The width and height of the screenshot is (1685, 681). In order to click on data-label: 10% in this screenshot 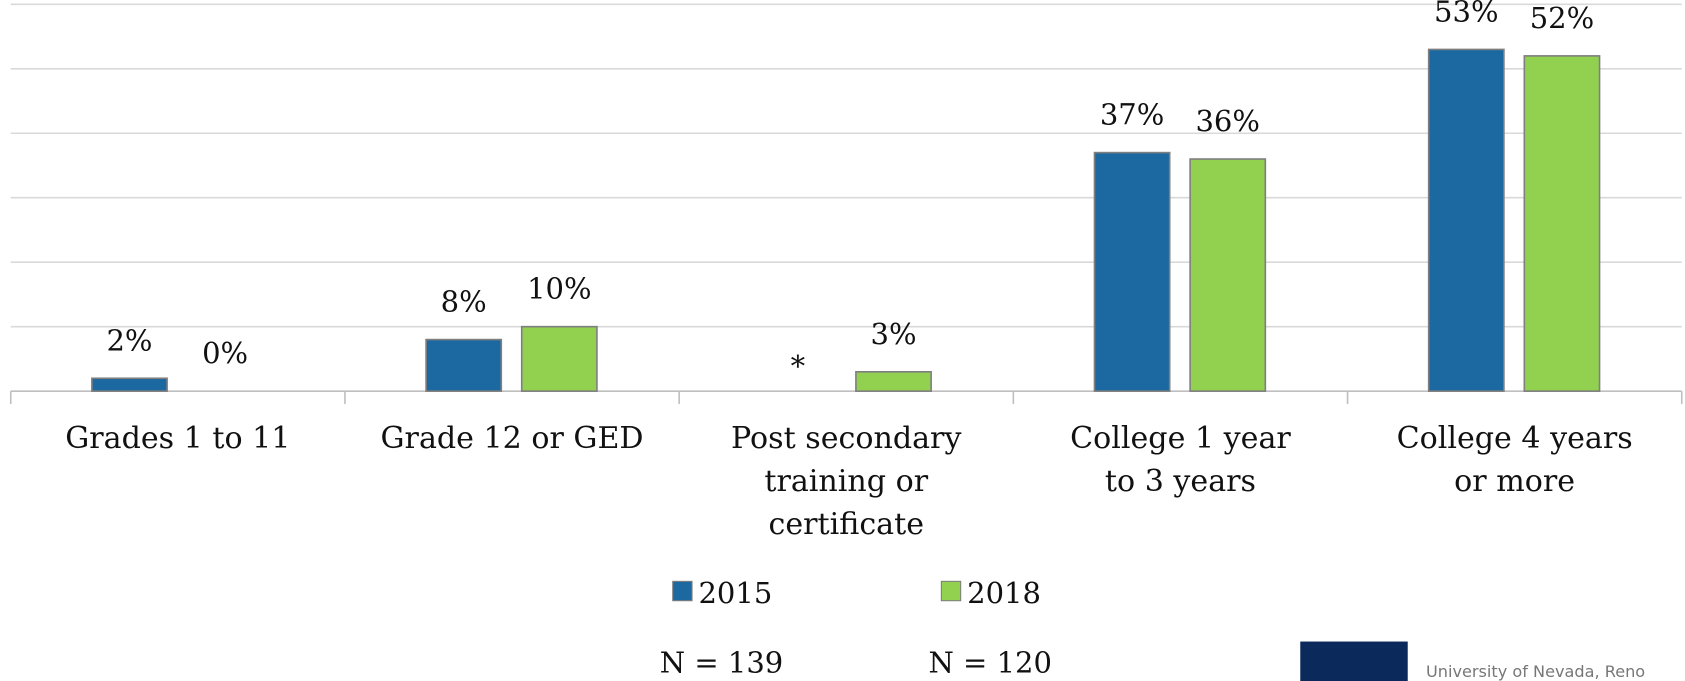, I will do `click(559, 289)`.